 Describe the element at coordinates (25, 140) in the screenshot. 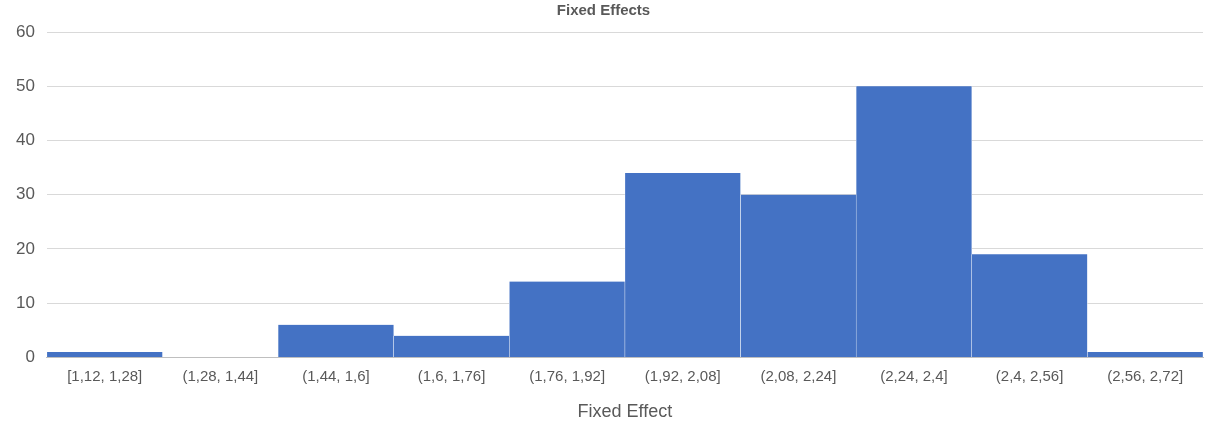

I see `y-tick-label: 40` at that location.